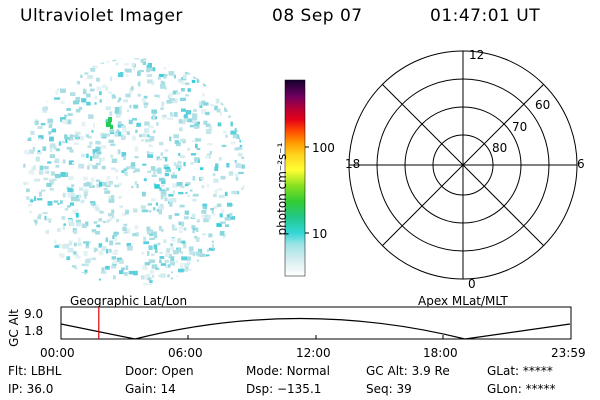 The width and height of the screenshot is (600, 400). What do you see at coordinates (282, 189) in the screenshot?
I see `colorbar-label: photon cm⁻²s⁻¹` at bounding box center [282, 189].